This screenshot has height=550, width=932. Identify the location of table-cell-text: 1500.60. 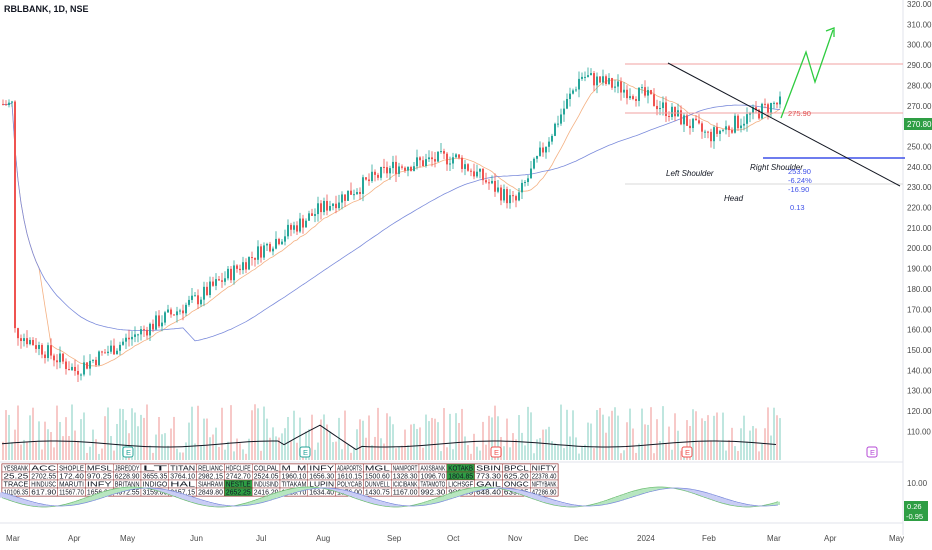
(377, 477).